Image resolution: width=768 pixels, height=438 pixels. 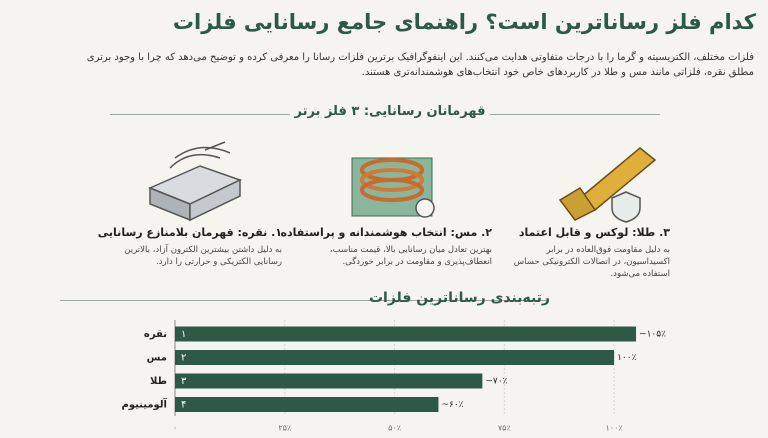 I want to click on copper-icon, so click(x=393, y=187).